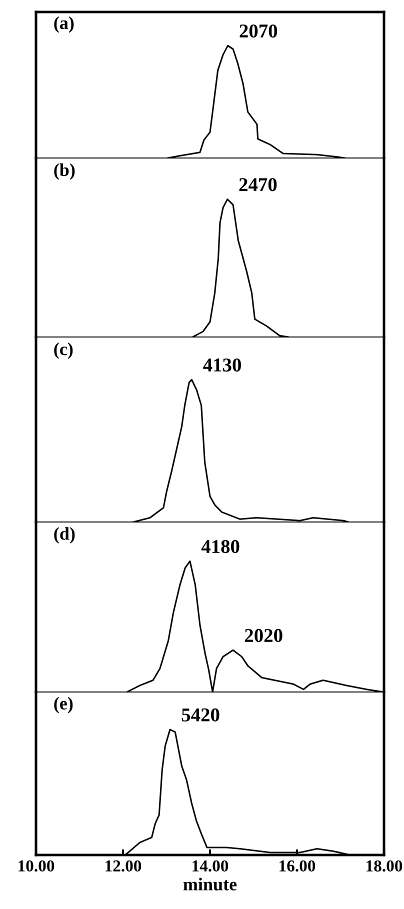 The height and width of the screenshot is (909, 404). Describe the element at coordinates (210, 884) in the screenshot. I see `x-axis-title: minute` at that location.